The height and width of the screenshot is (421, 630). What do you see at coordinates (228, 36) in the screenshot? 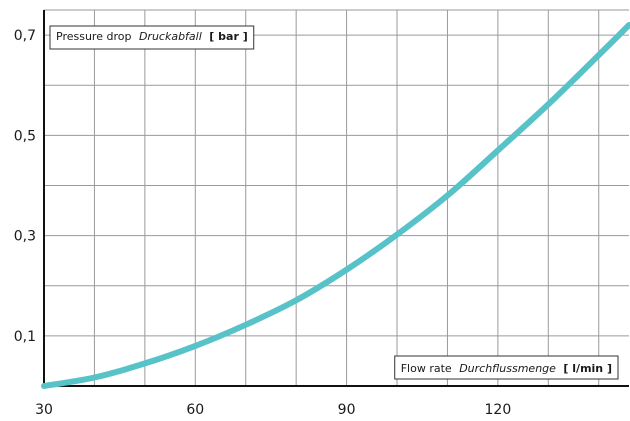
I see `y-axis-label-unit: [ bar ]` at bounding box center [228, 36].